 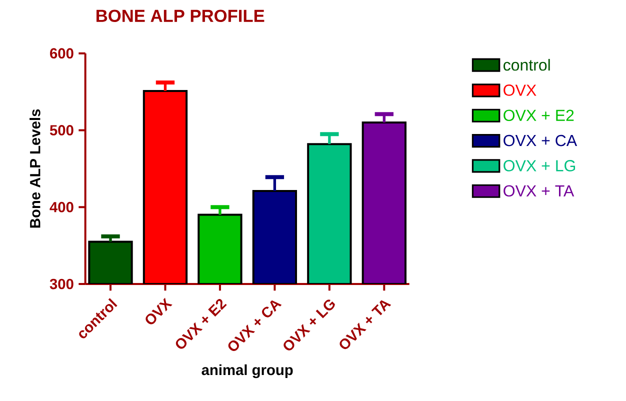 I want to click on x-axis-title: animal group, so click(x=247, y=371).